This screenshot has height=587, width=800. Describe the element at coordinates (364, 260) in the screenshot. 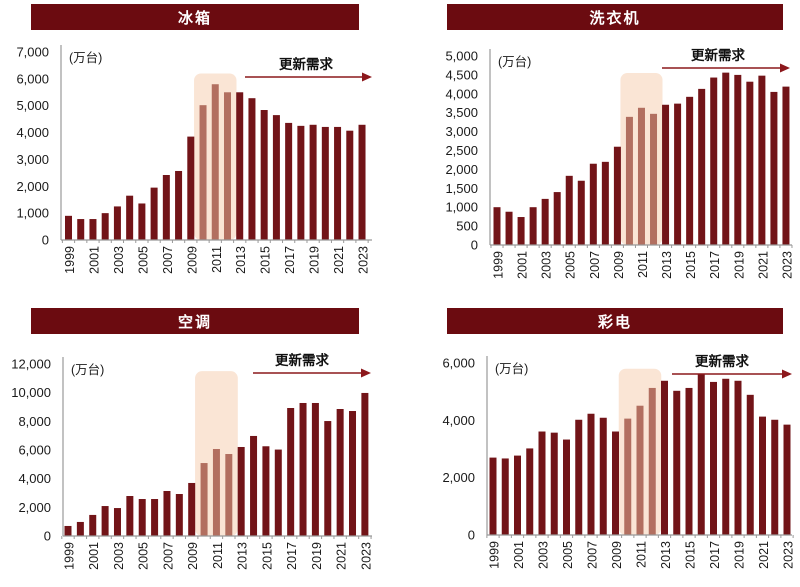

I see `x-tick-label: 2023` at that location.